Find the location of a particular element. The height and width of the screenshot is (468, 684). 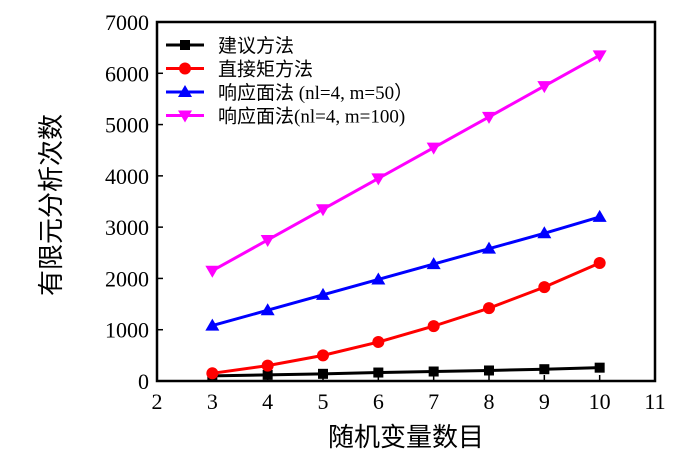

x-tick-label: 8 is located at coordinates (489, 401).